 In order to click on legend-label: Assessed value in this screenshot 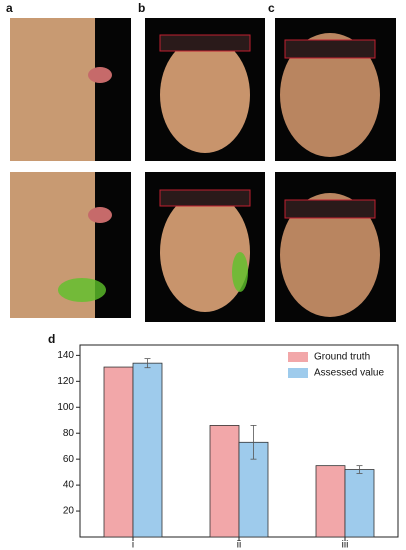, I will do `click(349, 373)`.